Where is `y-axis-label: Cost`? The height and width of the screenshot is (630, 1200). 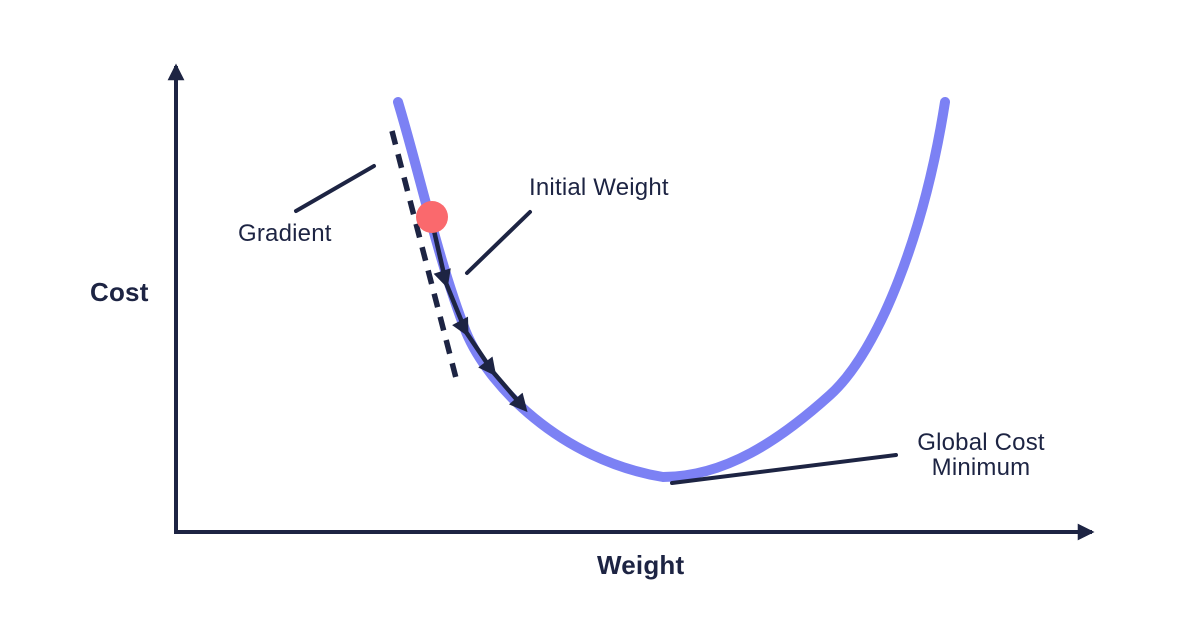
y-axis-label: Cost is located at coordinates (119, 292).